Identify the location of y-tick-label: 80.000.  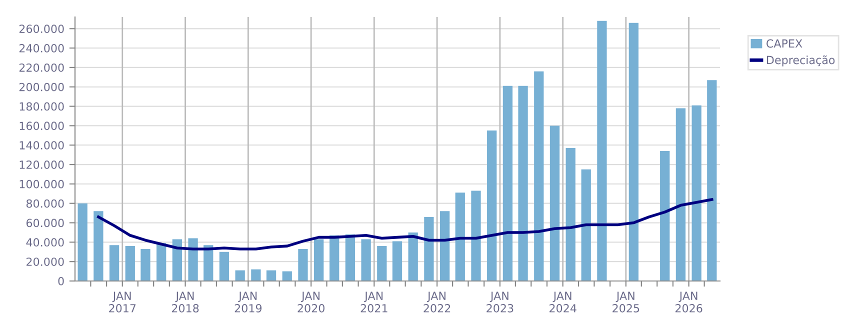
(45, 203).